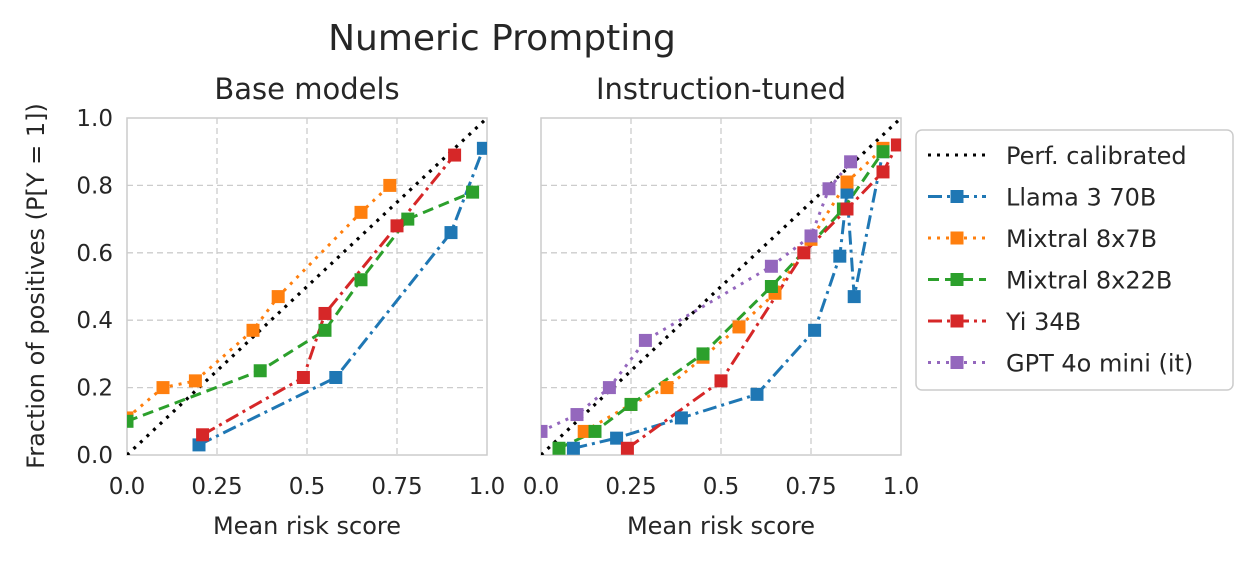  Describe the element at coordinates (94, 456) in the screenshot. I see `y-tick-label: 0.0` at that location.